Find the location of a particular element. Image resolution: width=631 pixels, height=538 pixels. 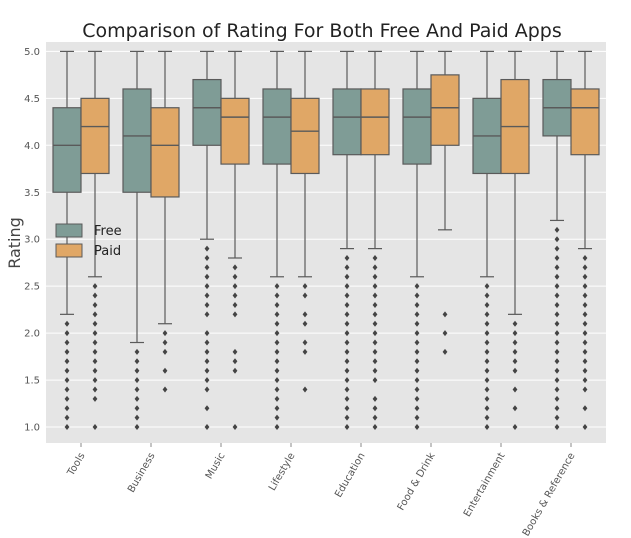

legend-label-paid: Paid is located at coordinates (107, 251).